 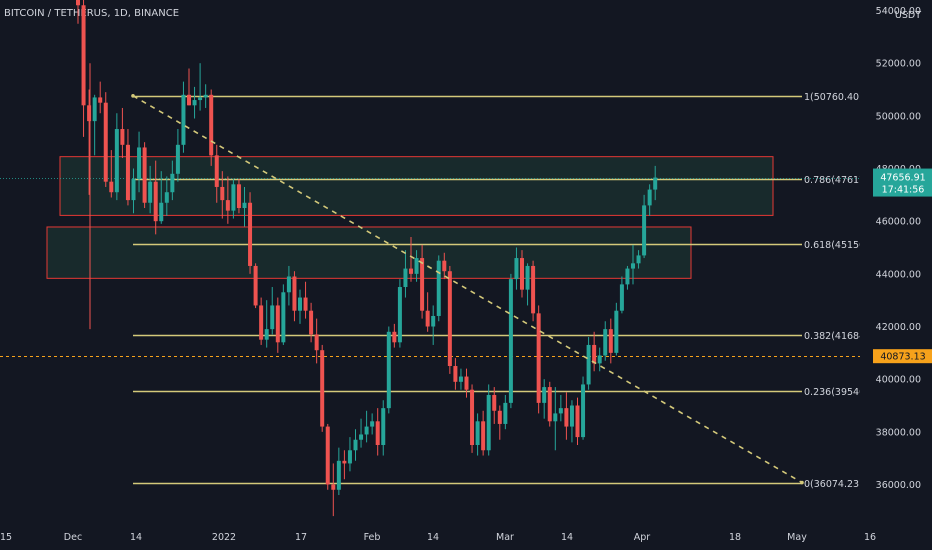 I want to click on x-tick-label: 15, so click(x=6, y=537).